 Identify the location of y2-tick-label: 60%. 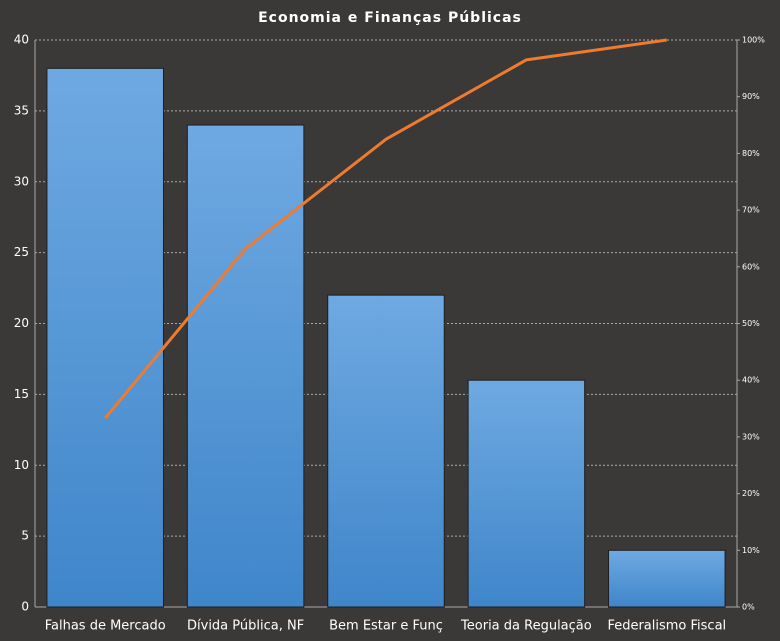
(751, 266).